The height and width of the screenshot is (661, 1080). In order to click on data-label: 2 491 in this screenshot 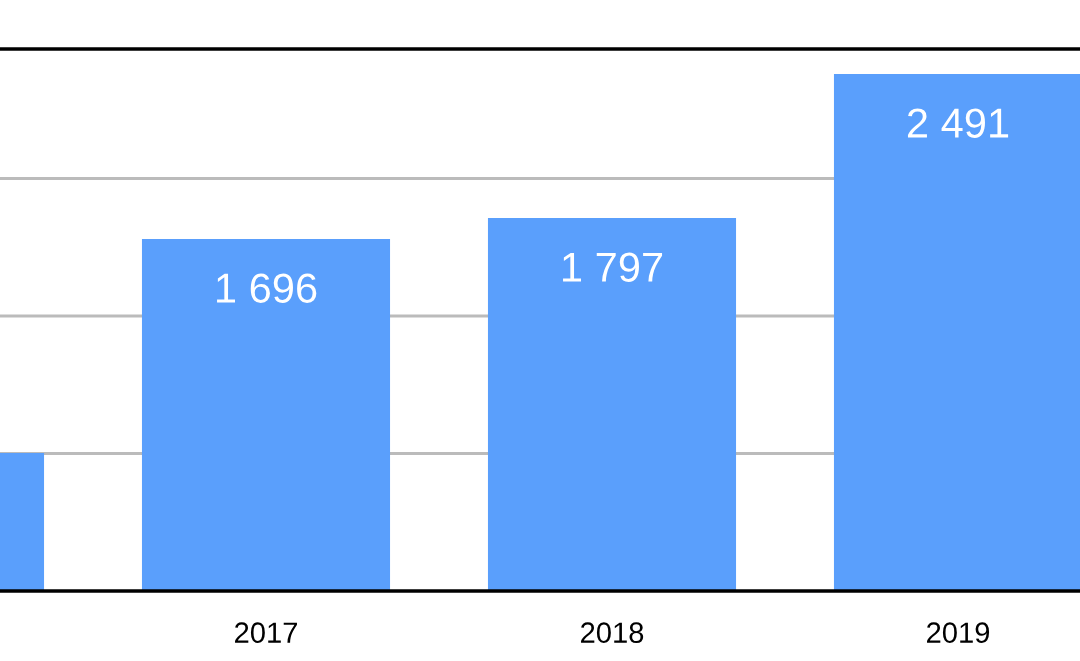, I will do `click(958, 123)`.